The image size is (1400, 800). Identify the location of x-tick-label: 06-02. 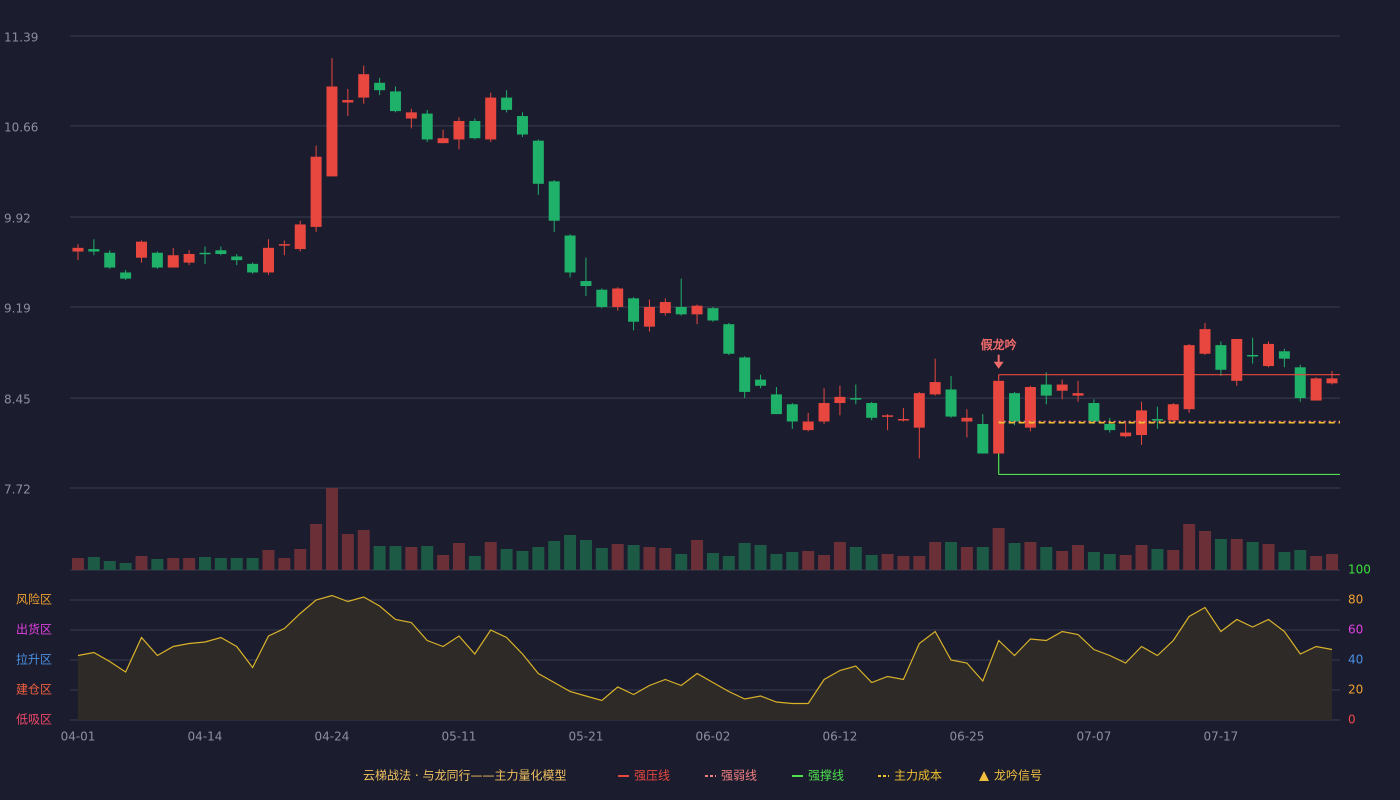
(712, 737).